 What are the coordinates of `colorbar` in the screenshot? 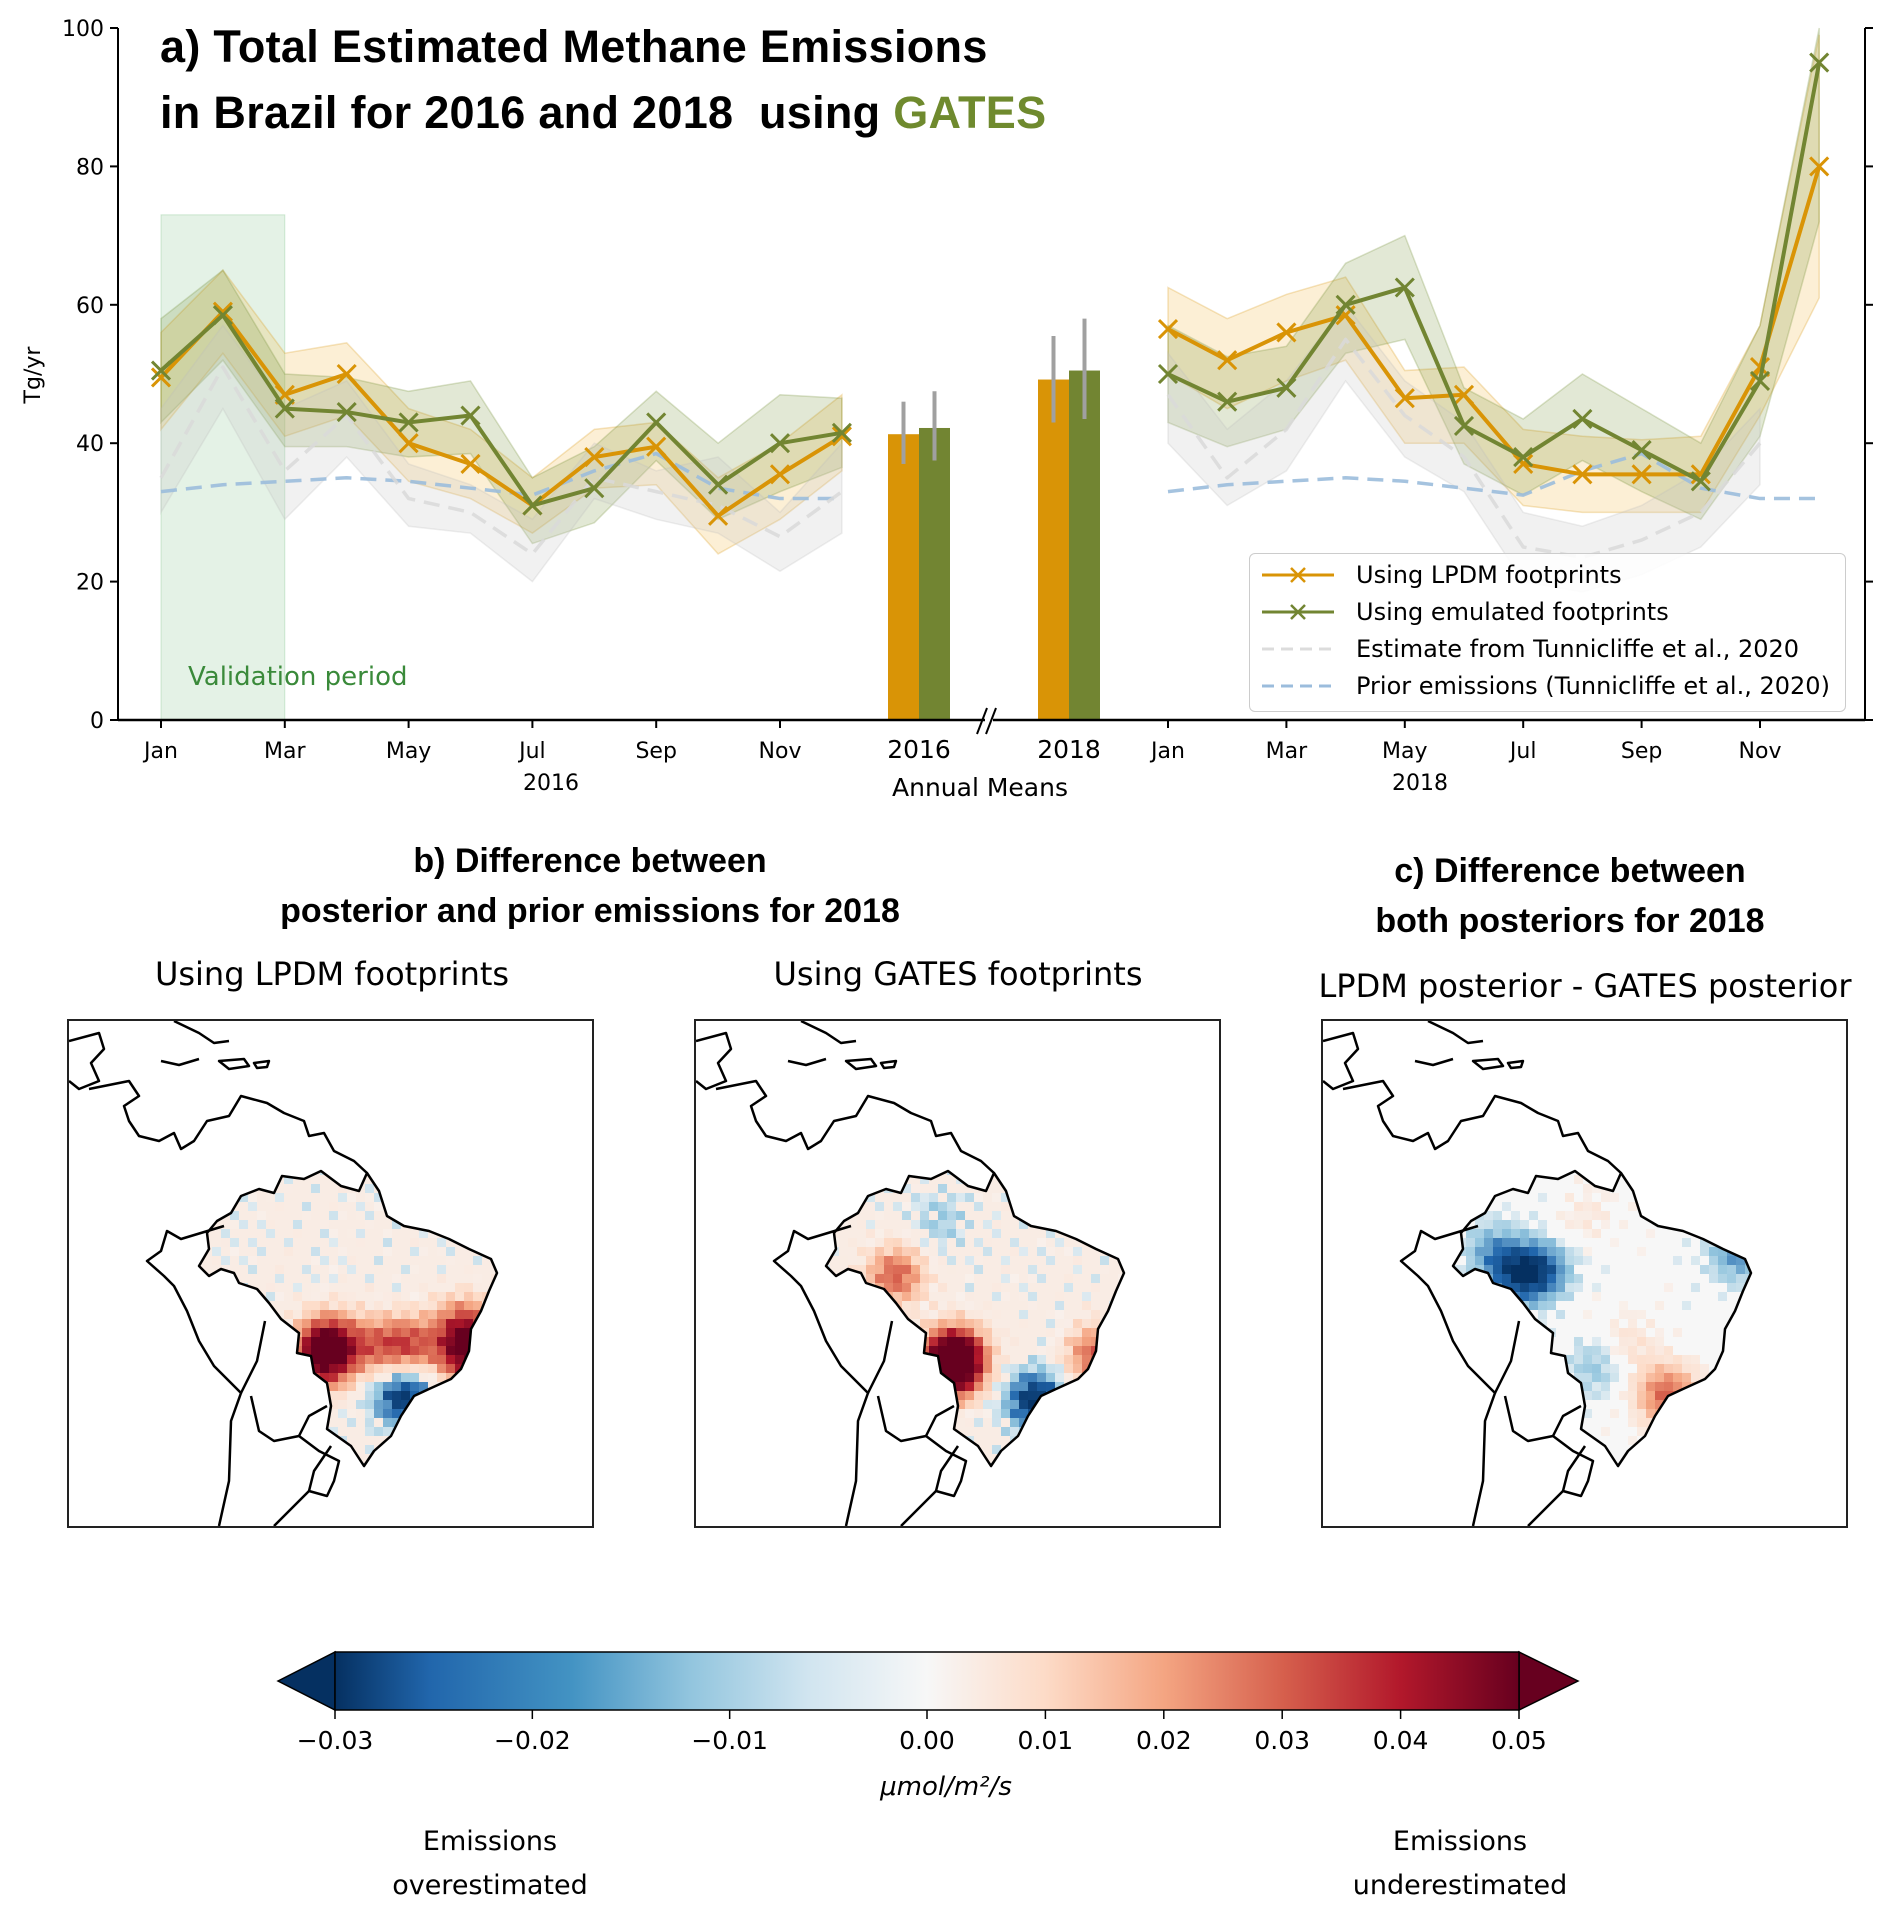 It's located at (928, 1684).